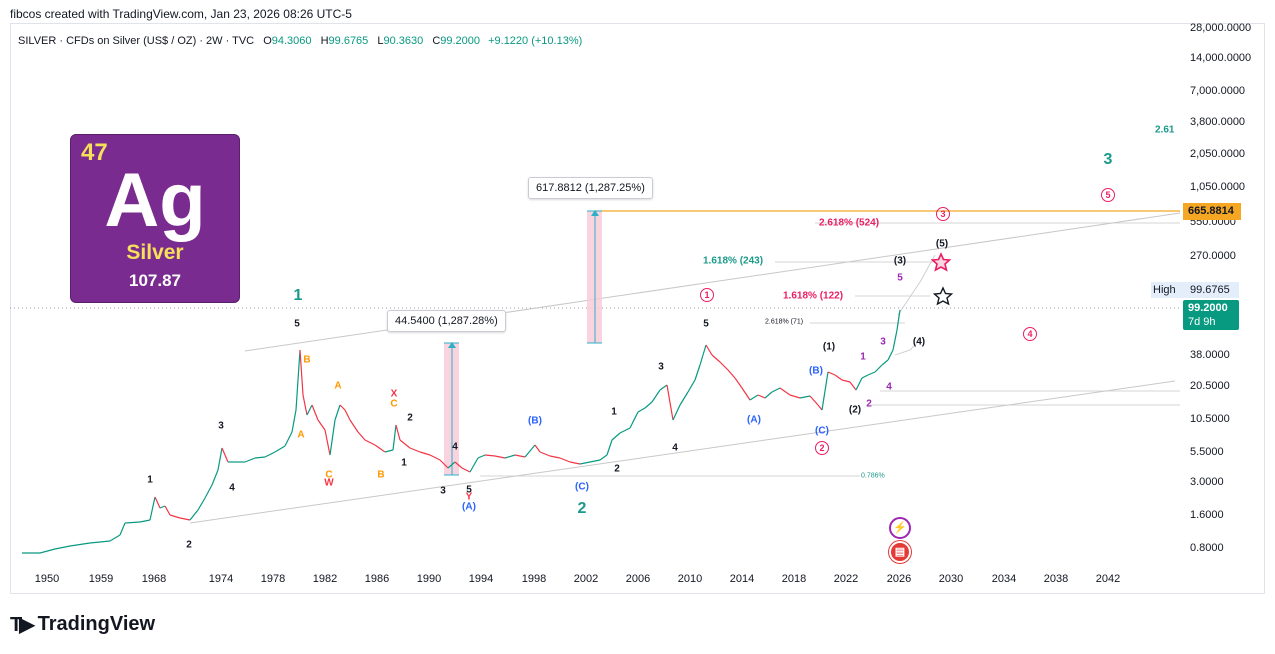 This screenshot has height=654, width=1275. Describe the element at coordinates (1207, 452) in the screenshot. I see `price-tick-label: 5.5000` at that location.